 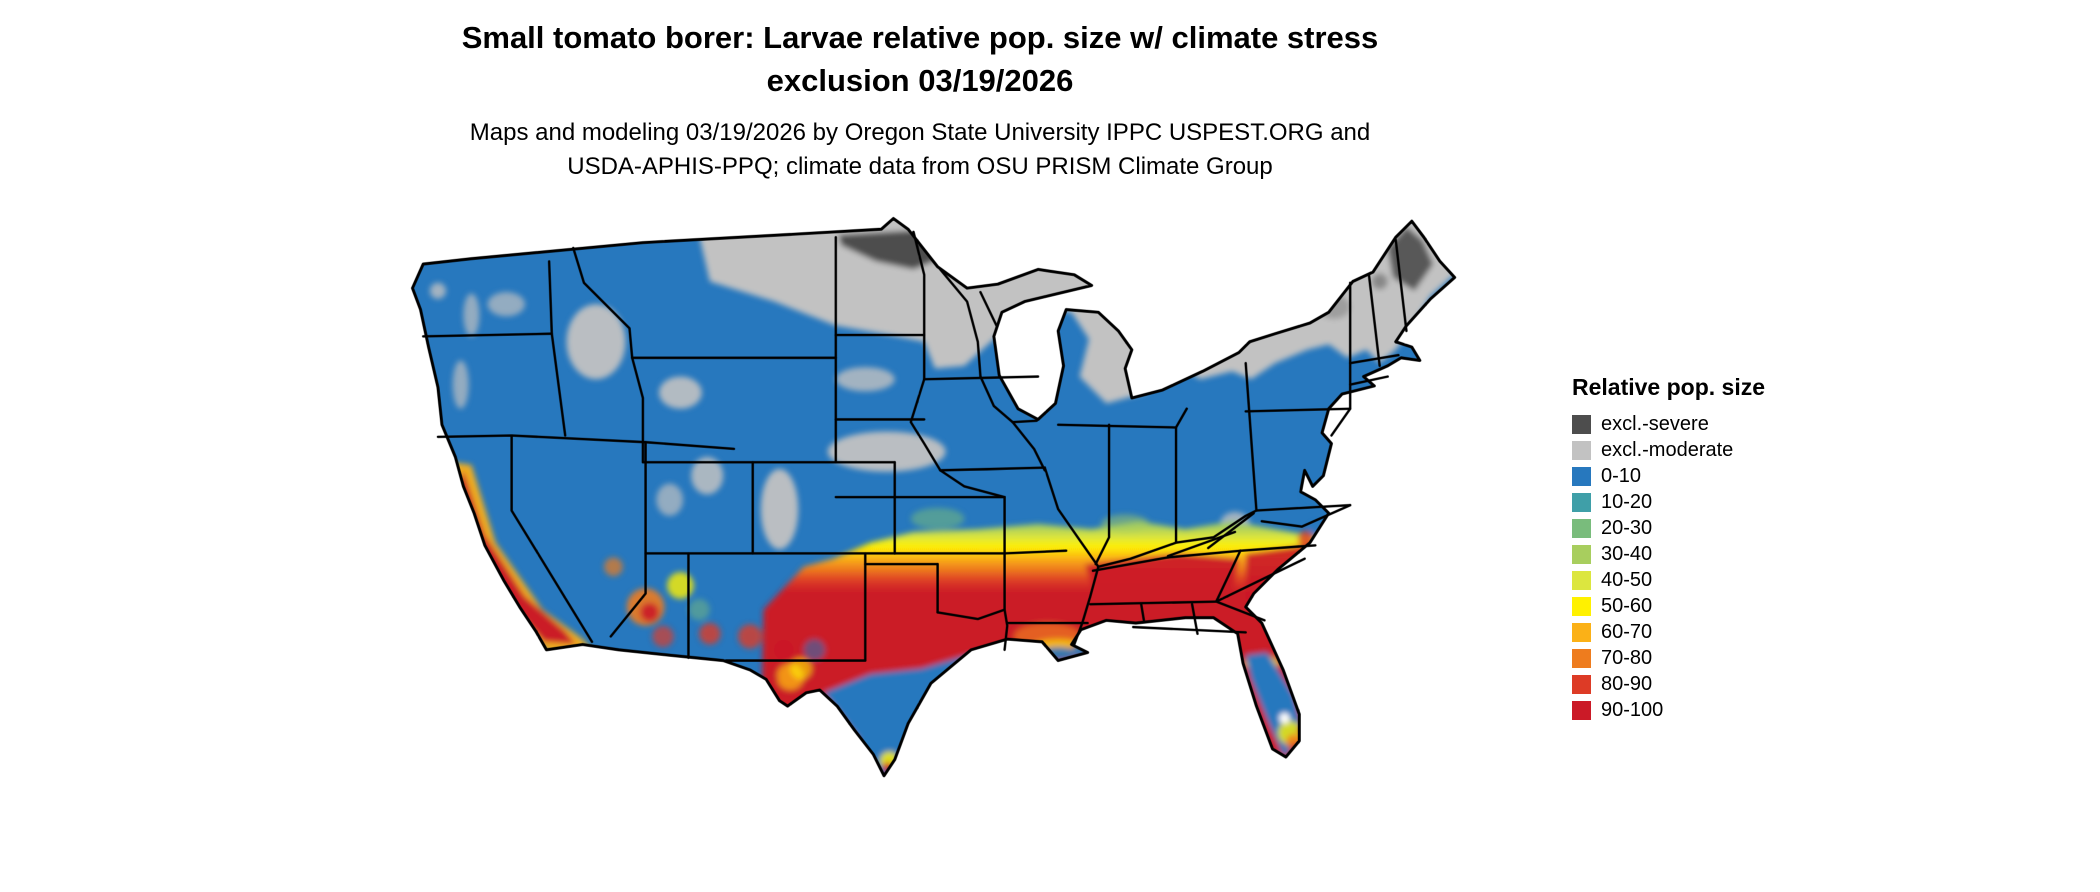 I want to click on legend-item-label: excl.-moderate, so click(x=1667, y=450).